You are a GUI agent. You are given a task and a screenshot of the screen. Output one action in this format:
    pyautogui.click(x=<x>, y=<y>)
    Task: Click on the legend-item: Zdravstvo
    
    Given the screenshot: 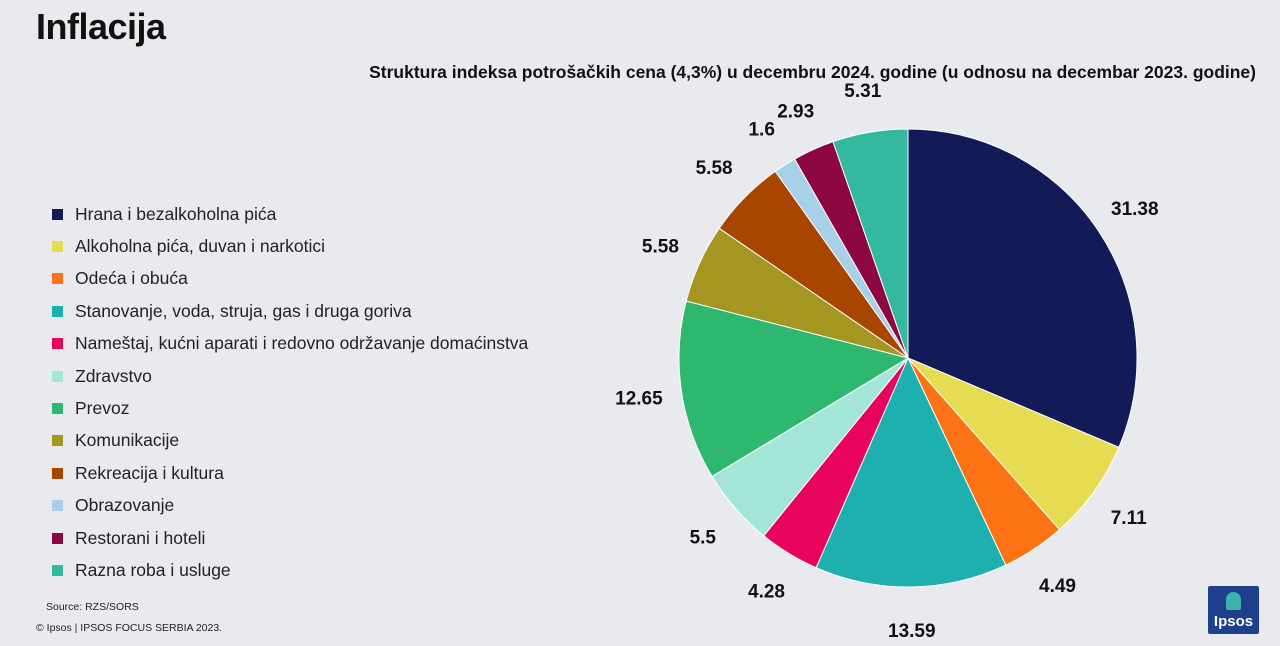 What is the action you would take?
    pyautogui.click(x=290, y=376)
    